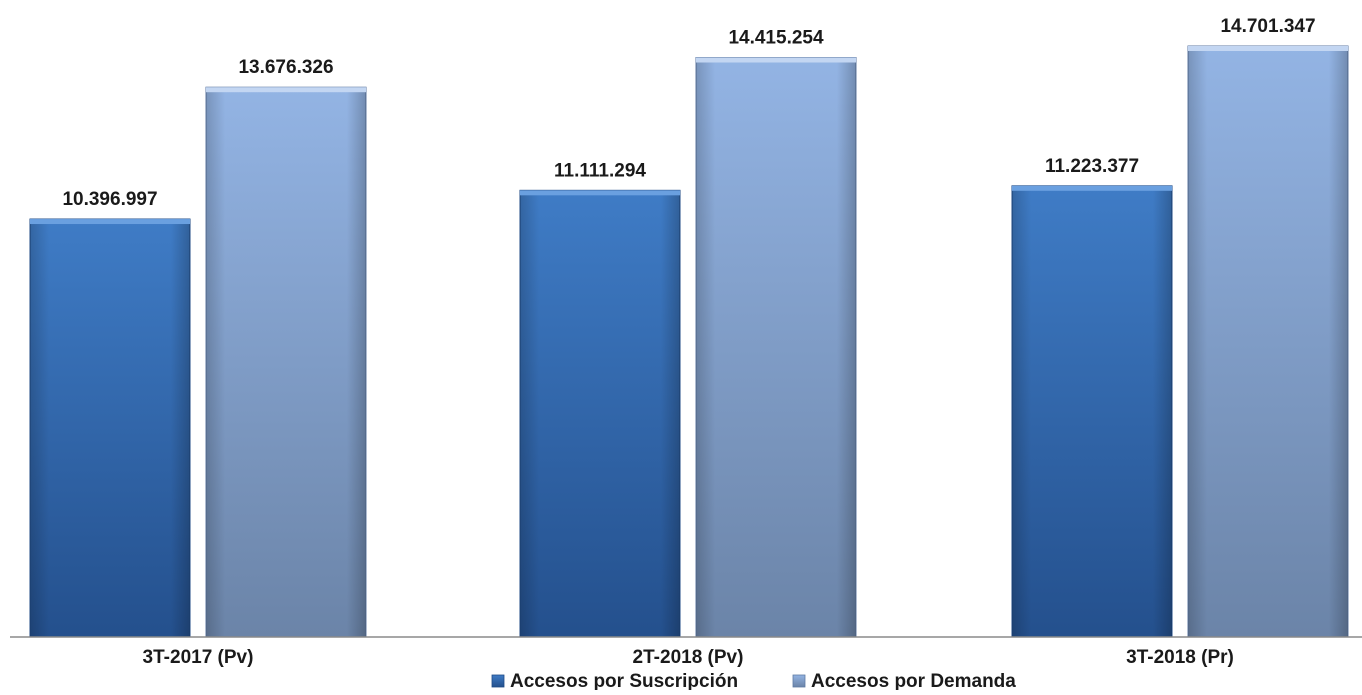 This screenshot has width=1362, height=695. Describe the element at coordinates (498, 681) in the screenshot. I see `legend-swatch-suscripcion` at that location.